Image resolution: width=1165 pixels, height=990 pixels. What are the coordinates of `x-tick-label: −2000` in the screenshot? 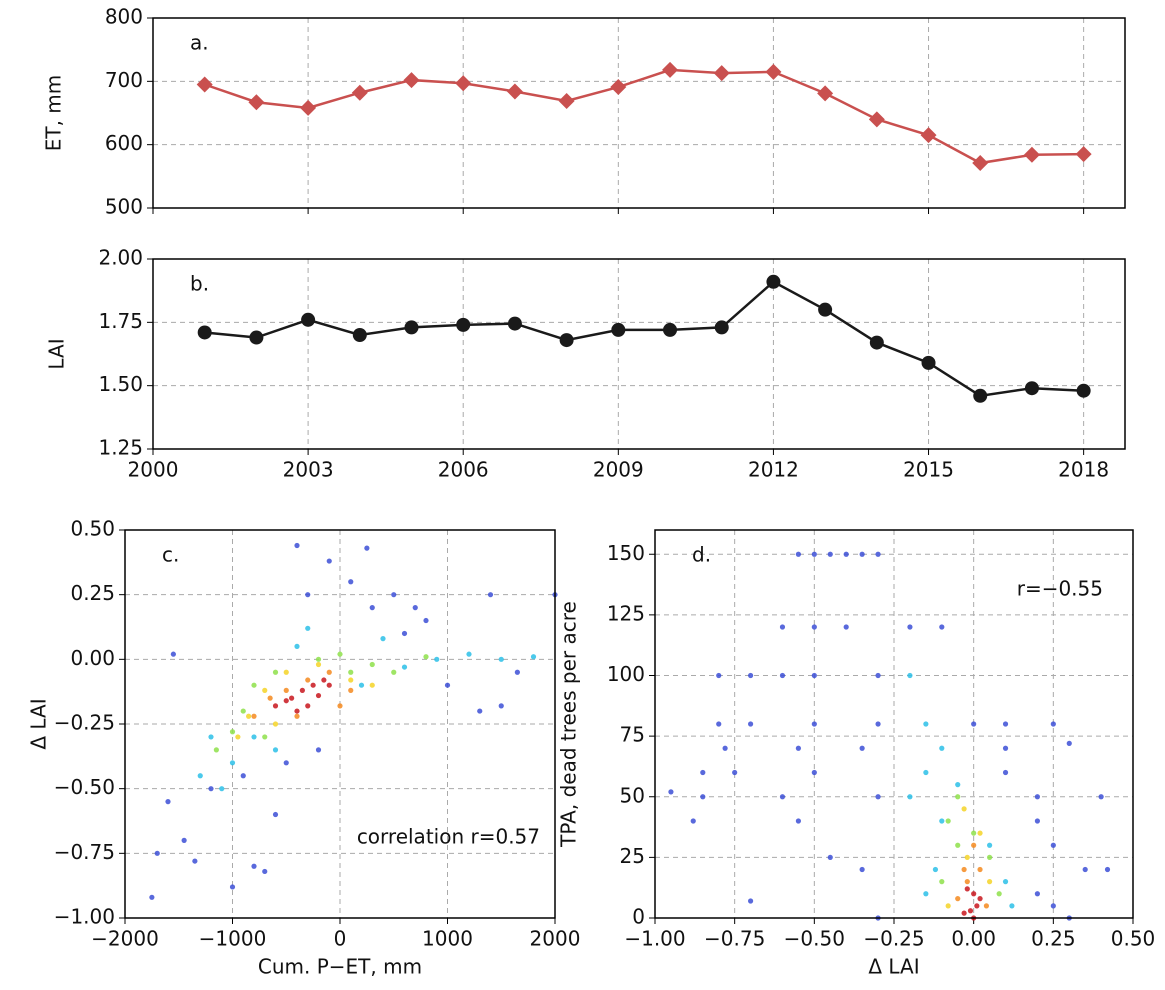 It's located at (125, 939).